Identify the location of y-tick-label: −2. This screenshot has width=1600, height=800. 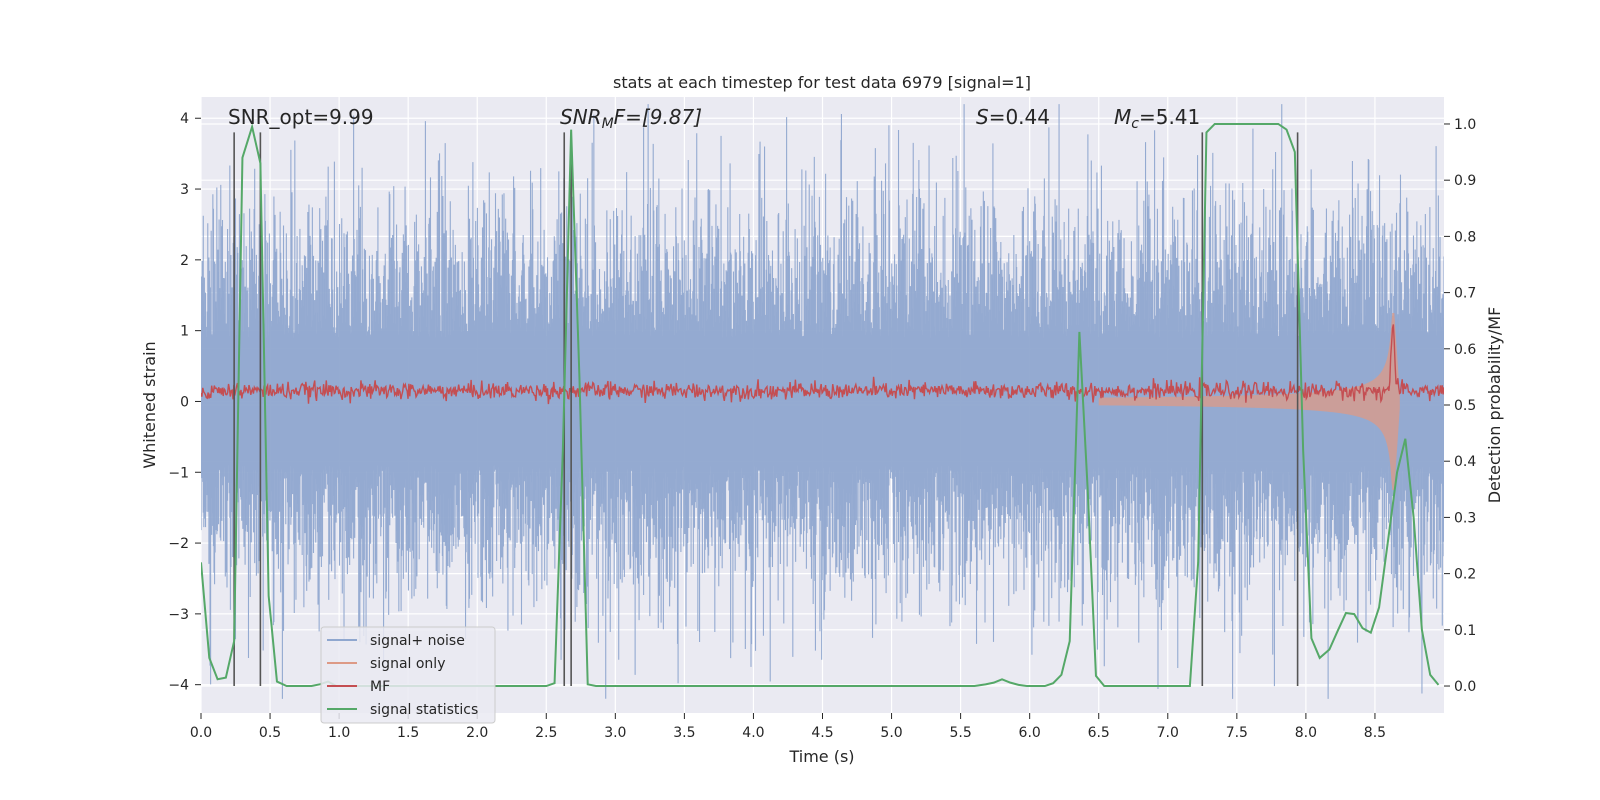
(178, 544).